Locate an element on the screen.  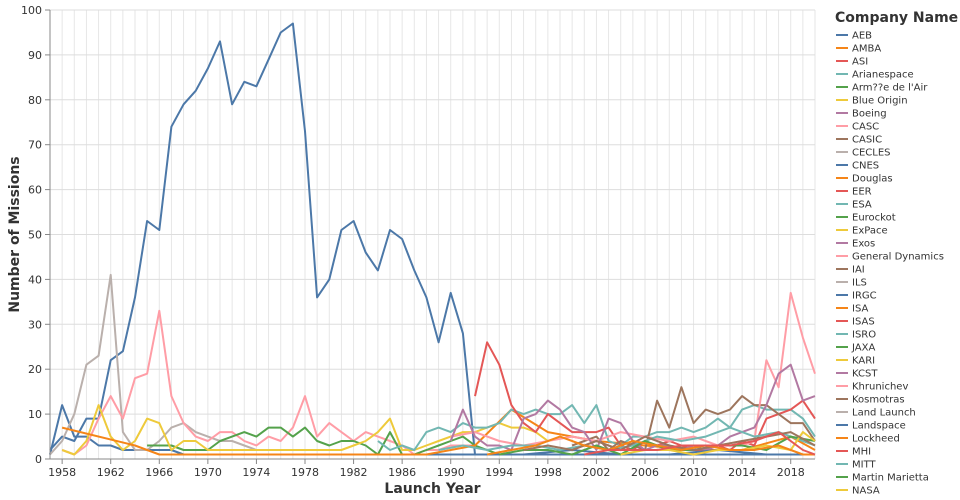
legend-item-label: Martin Marietta is located at coordinates (890, 478).